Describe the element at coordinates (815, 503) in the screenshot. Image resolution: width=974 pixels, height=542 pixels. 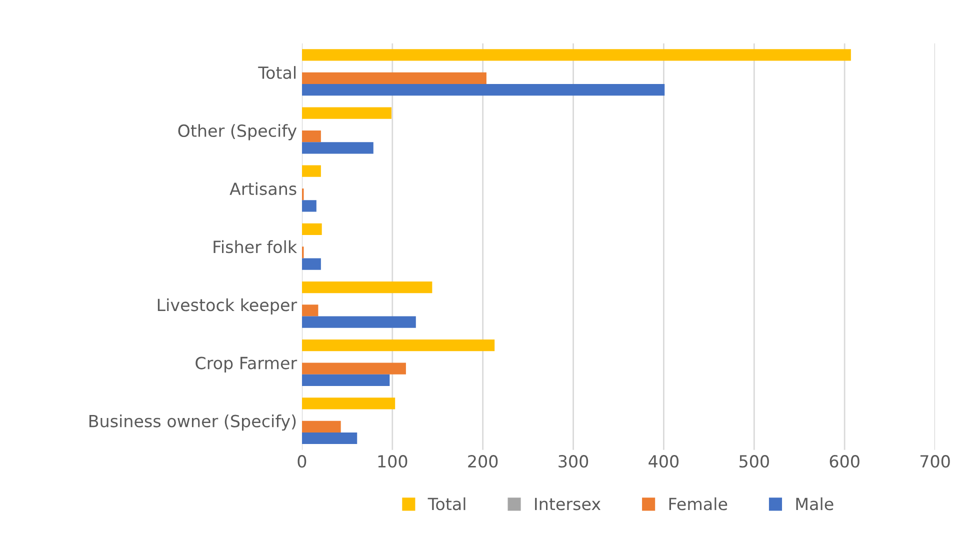
I see `legend-label: Male` at that location.